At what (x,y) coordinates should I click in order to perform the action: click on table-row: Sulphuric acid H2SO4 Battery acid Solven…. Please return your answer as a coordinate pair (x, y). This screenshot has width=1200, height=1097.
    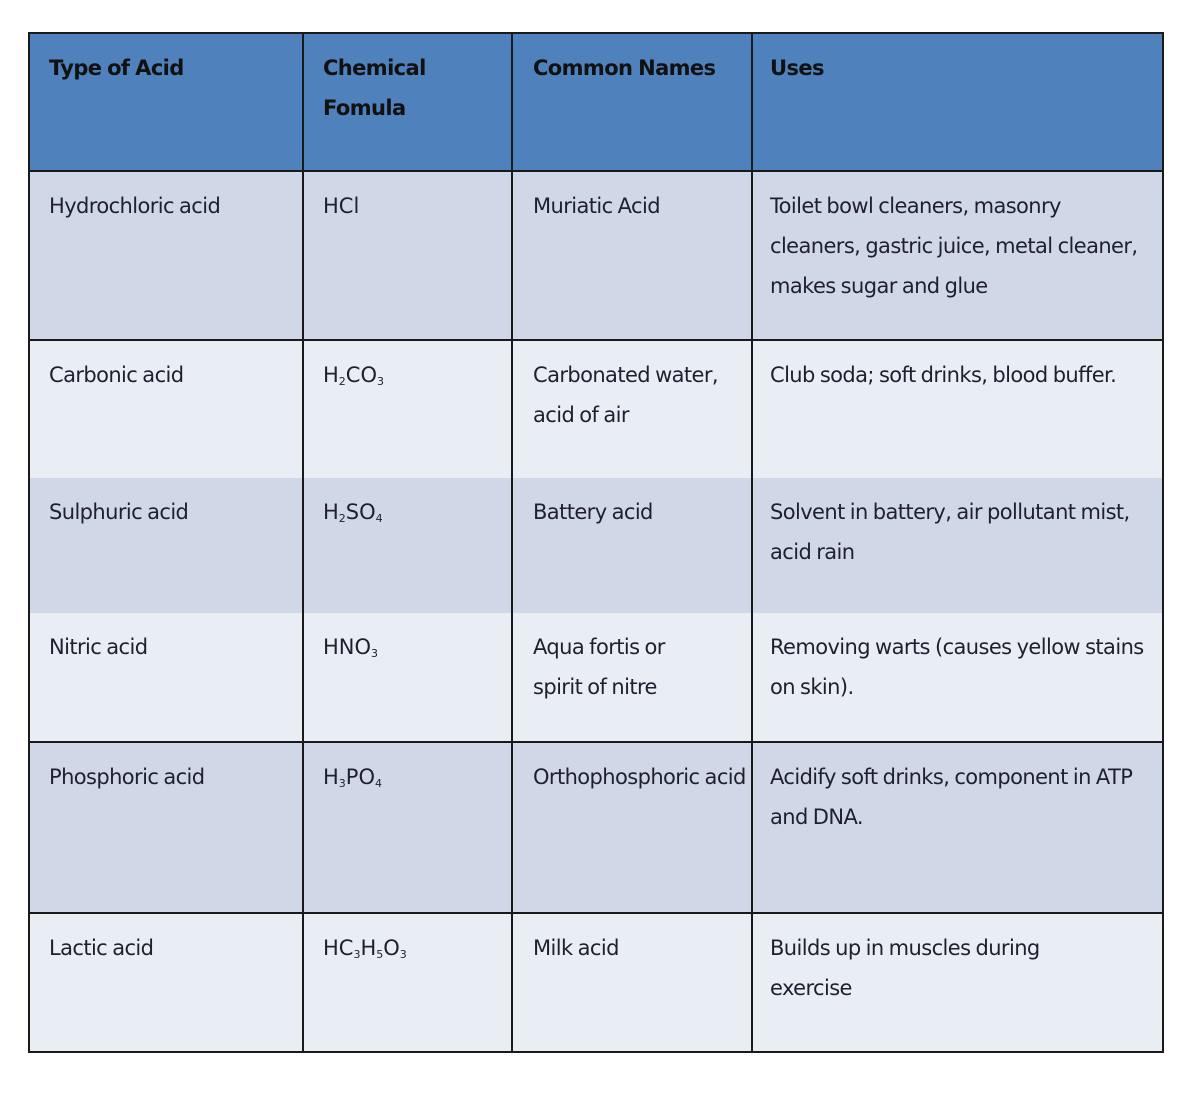
    Looking at the image, I should click on (596, 545).